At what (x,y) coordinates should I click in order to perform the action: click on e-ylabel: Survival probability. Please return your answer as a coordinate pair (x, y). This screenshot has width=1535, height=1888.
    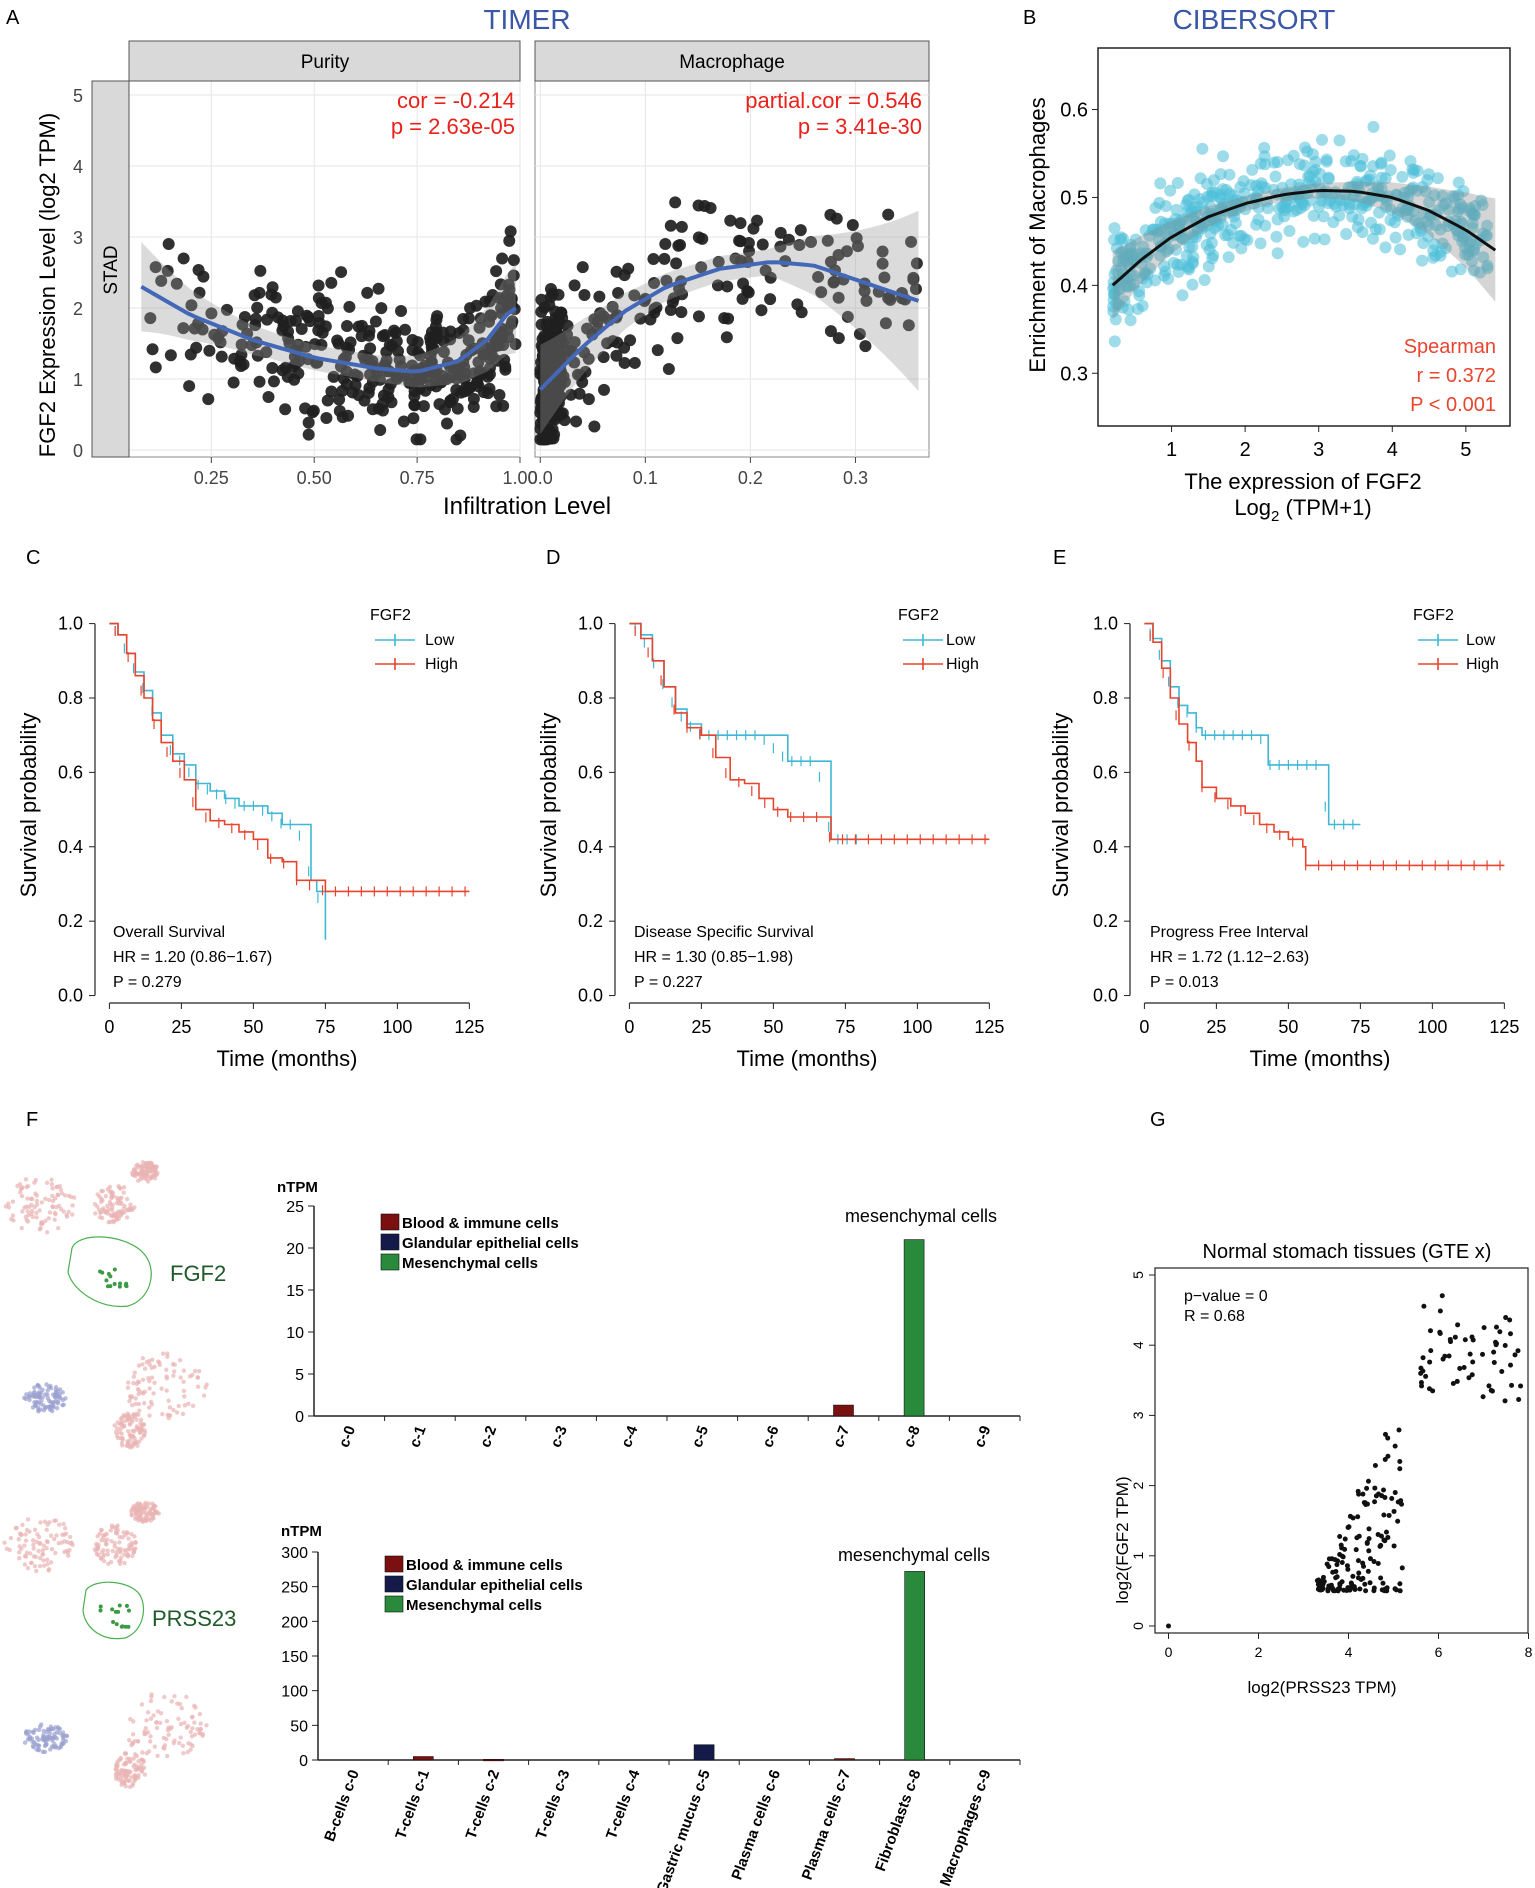
    Looking at the image, I should click on (1060, 805).